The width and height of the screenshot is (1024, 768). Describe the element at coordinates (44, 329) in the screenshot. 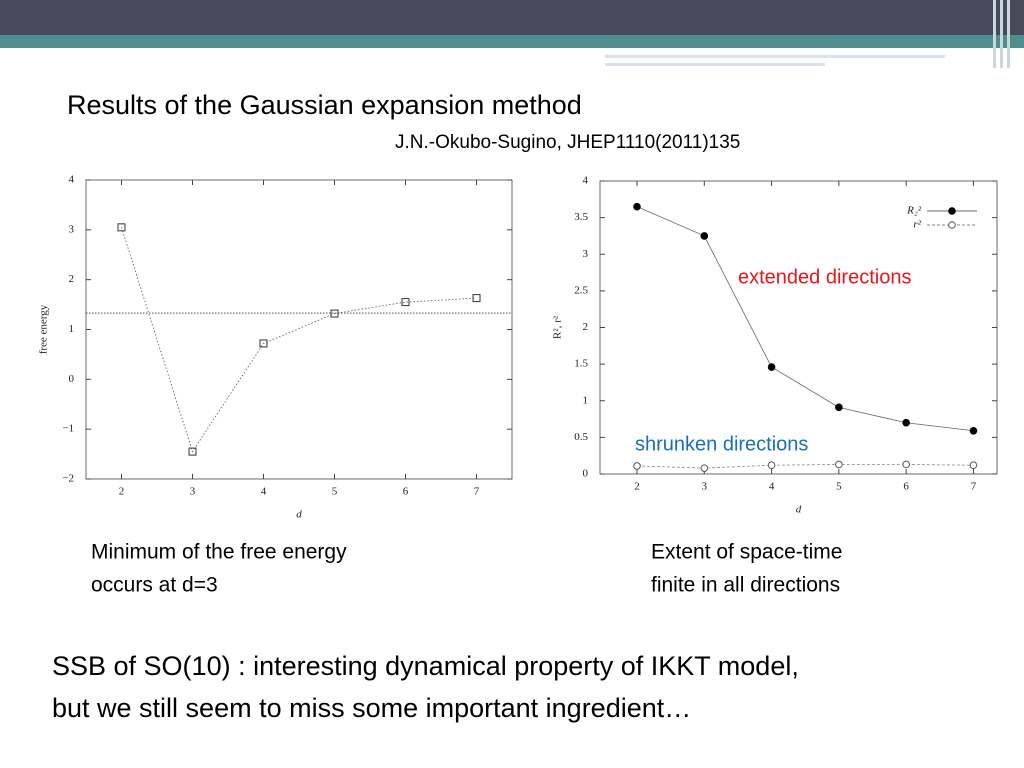

I see `y-axis-label: free energy` at that location.